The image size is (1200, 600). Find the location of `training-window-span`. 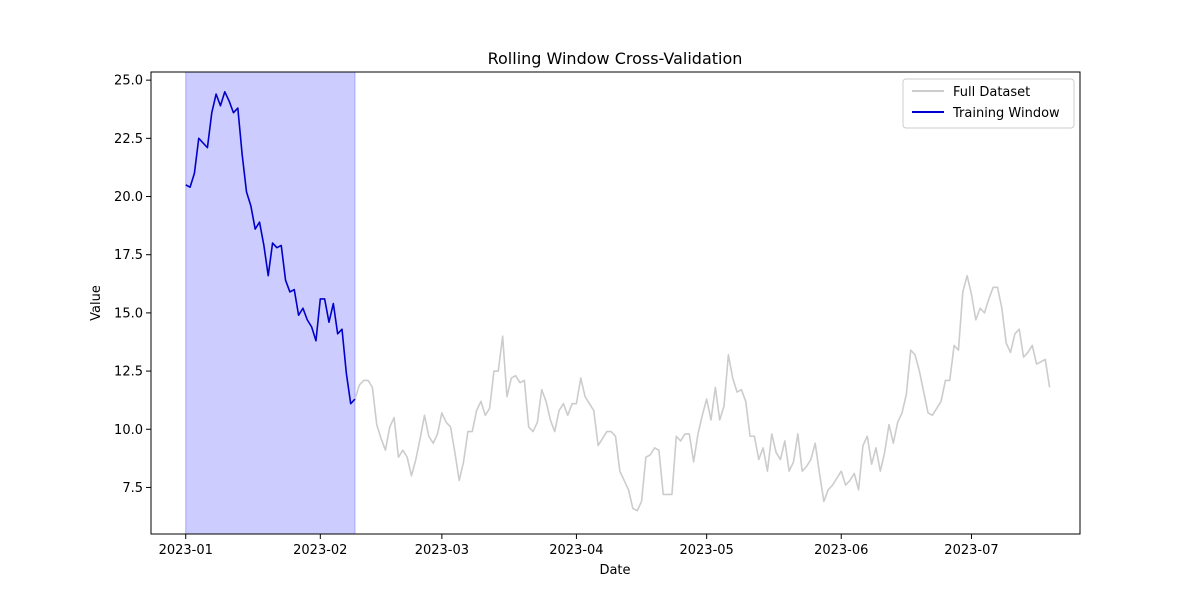

training-window-span is located at coordinates (270, 303).